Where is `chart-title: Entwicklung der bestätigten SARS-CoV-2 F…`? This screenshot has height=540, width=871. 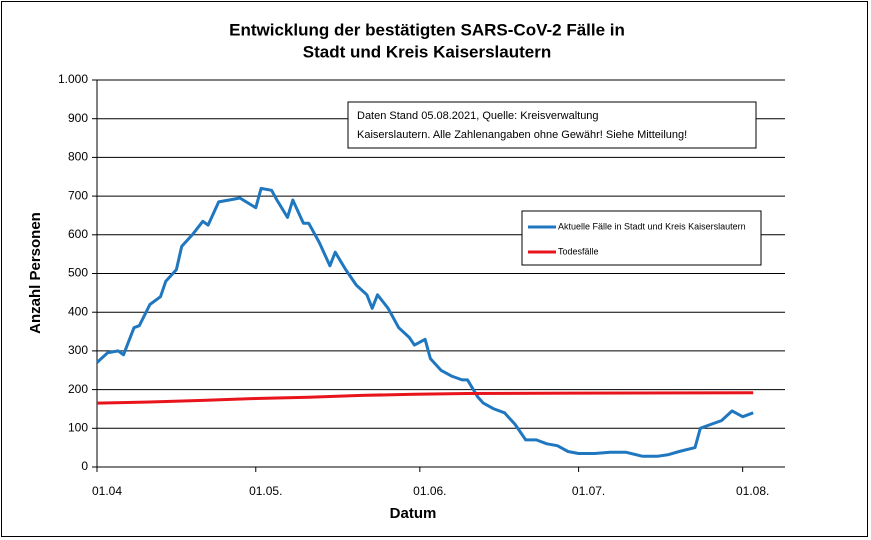 chart-title: Entwicklung der bestätigten SARS-CoV-2 F… is located at coordinates (427, 29).